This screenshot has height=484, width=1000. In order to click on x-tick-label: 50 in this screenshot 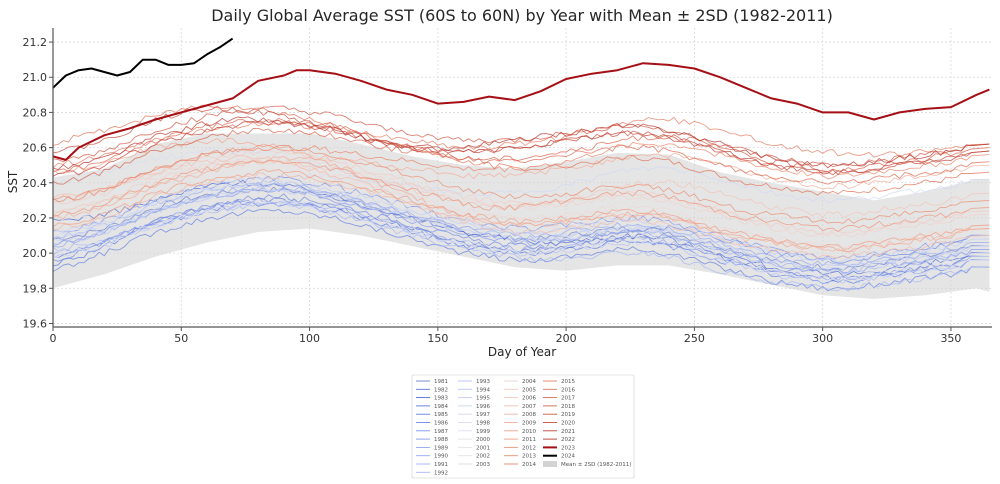, I will do `click(181, 338)`.